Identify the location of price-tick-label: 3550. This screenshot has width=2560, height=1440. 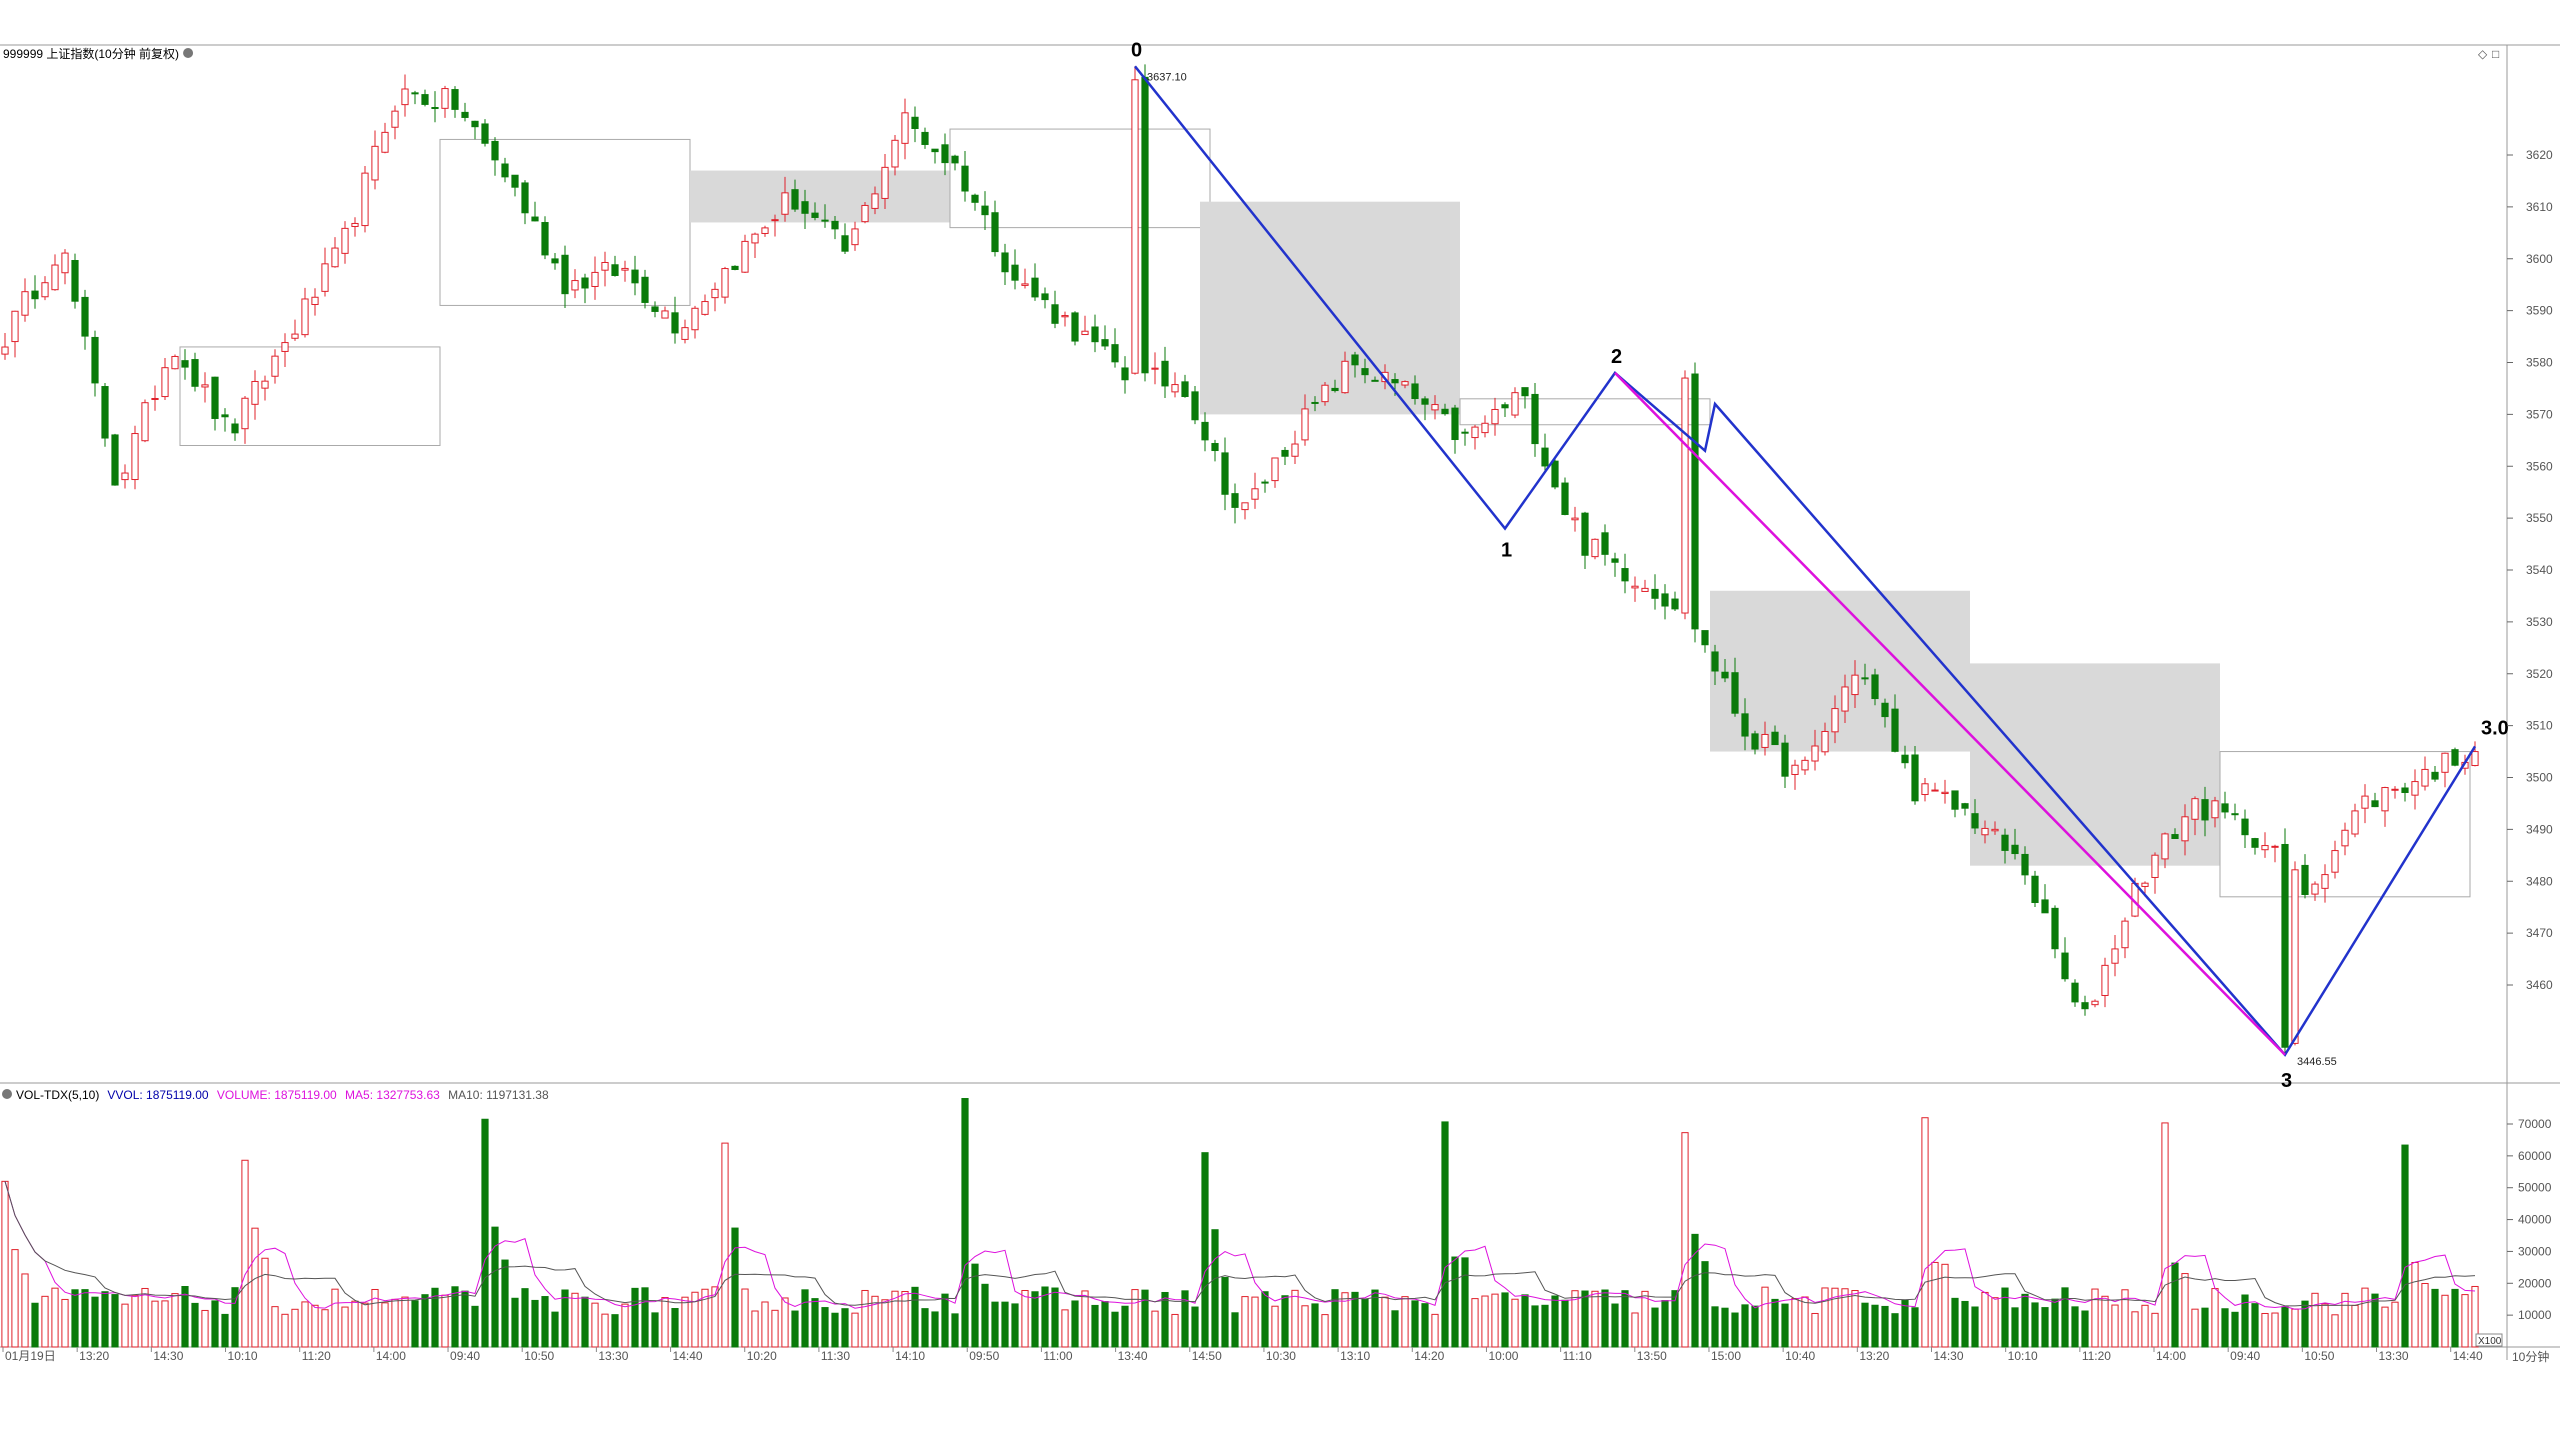
(2539, 518).